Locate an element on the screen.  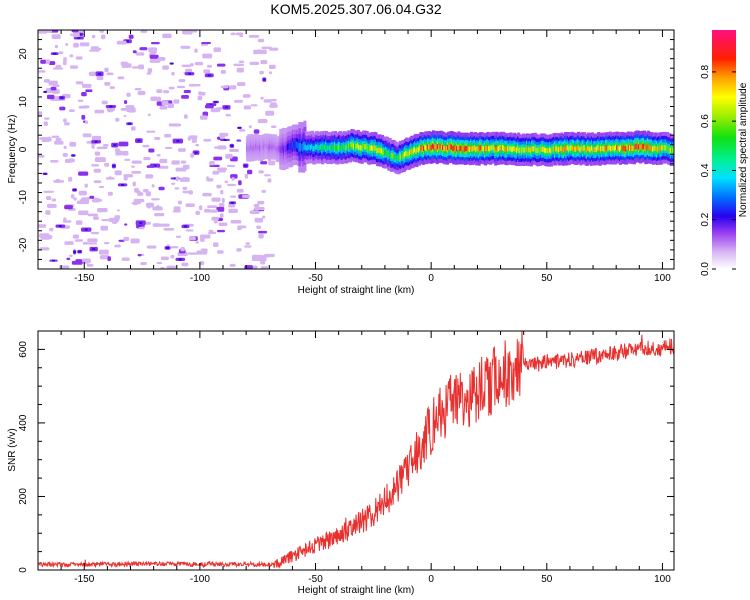
spectrogram-xtick-label: 50 is located at coordinates (547, 278).